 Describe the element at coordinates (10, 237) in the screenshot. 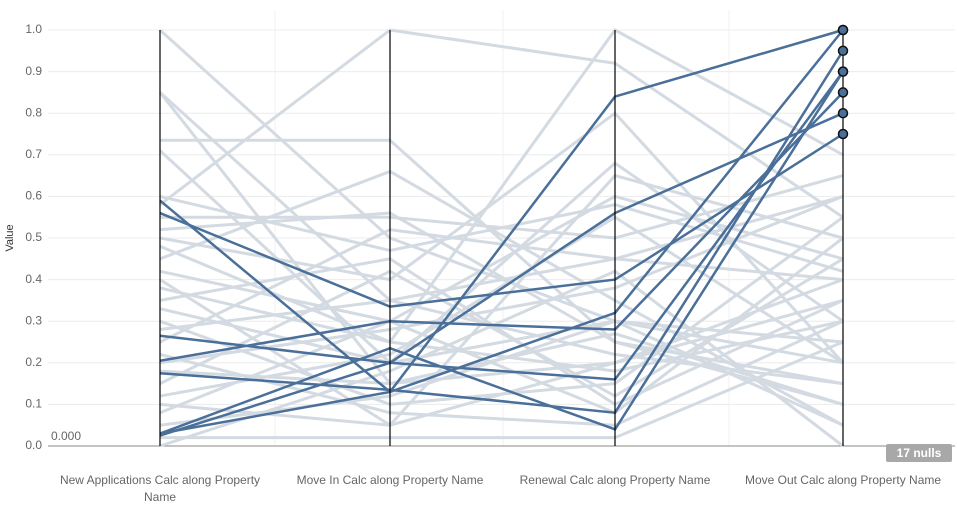

I see `y-axis-title: Value` at that location.